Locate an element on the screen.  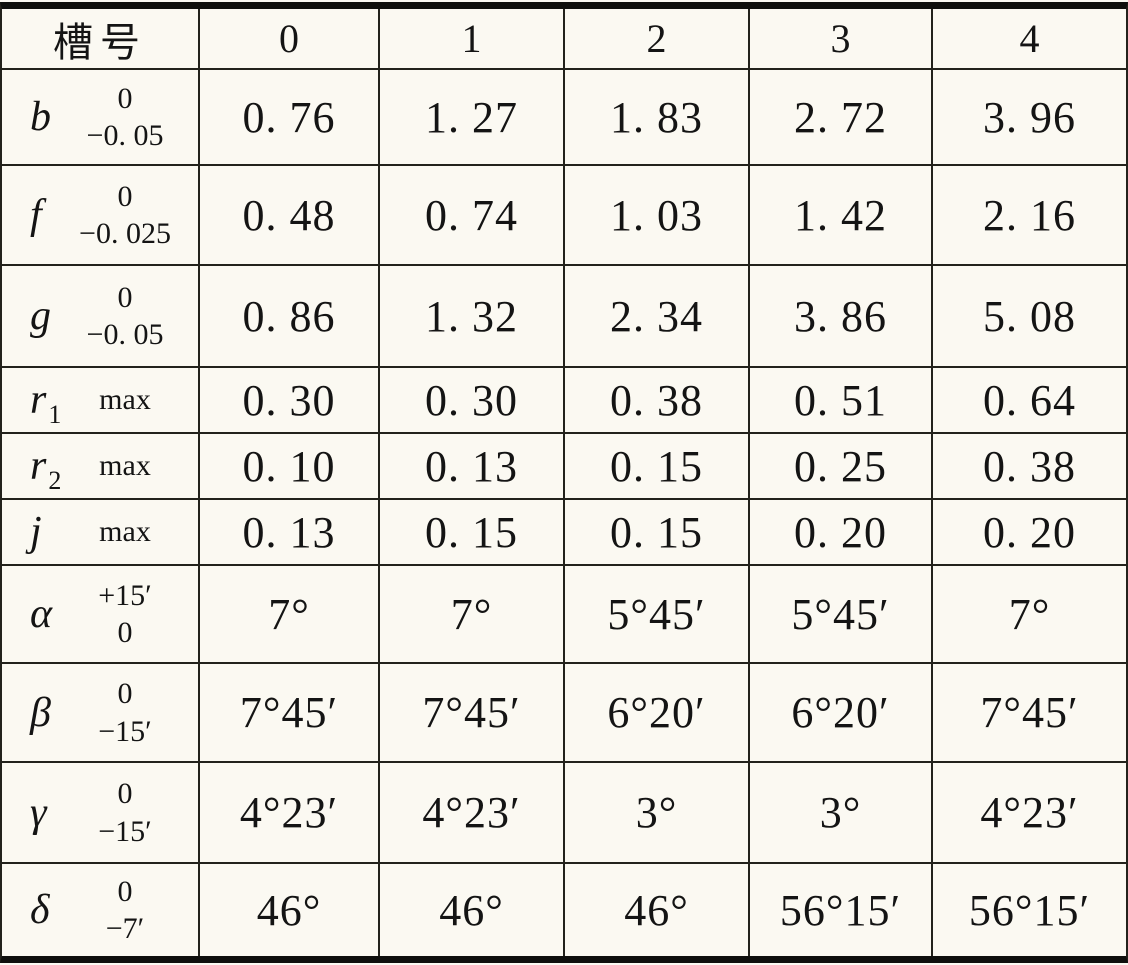
table-row-f: f 0 −0. 025 0. 48 0. 74 1. 03 1. 42 2. 16 is located at coordinates (564, 214).